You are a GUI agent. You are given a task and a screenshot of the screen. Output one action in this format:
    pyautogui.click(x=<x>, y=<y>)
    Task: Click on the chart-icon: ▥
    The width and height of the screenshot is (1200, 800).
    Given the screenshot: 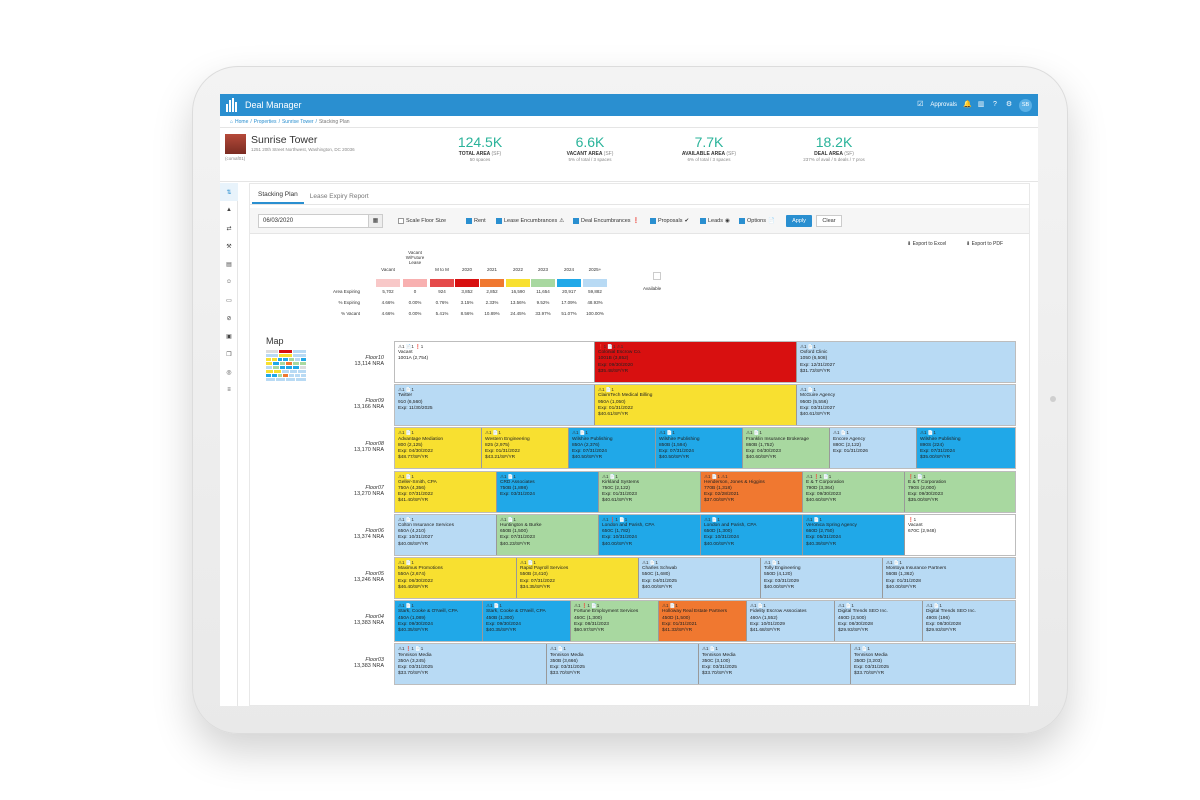 What is the action you would take?
    pyautogui.click(x=981, y=104)
    